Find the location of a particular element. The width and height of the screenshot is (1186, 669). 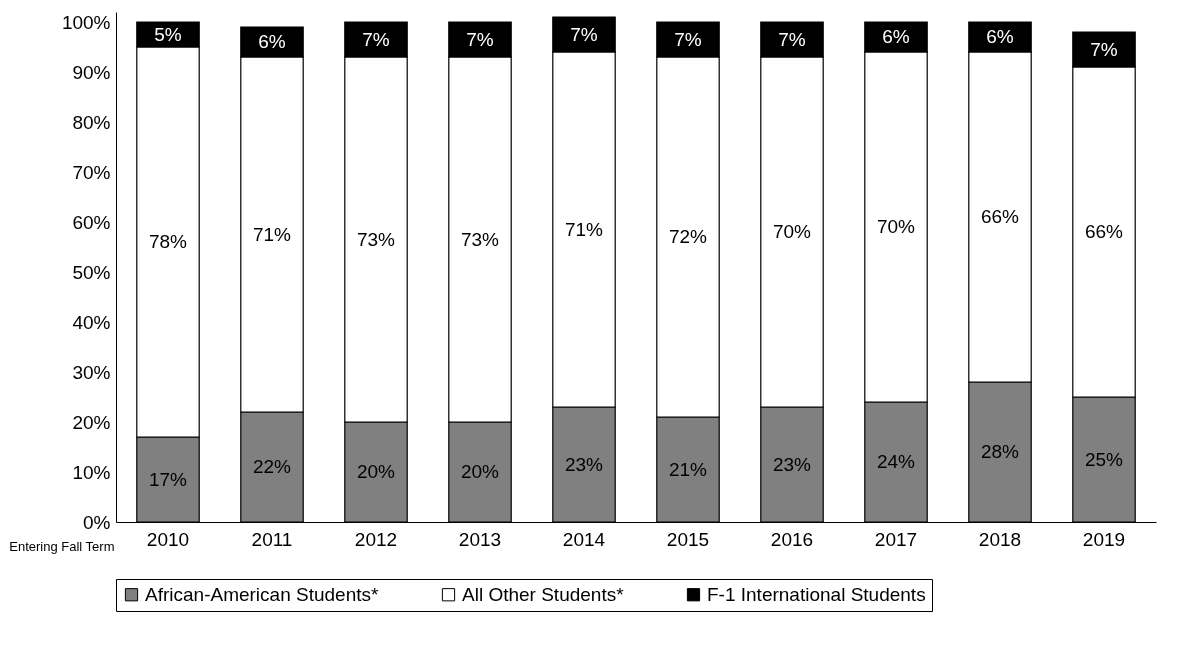

data-label: 22% is located at coordinates (272, 466).